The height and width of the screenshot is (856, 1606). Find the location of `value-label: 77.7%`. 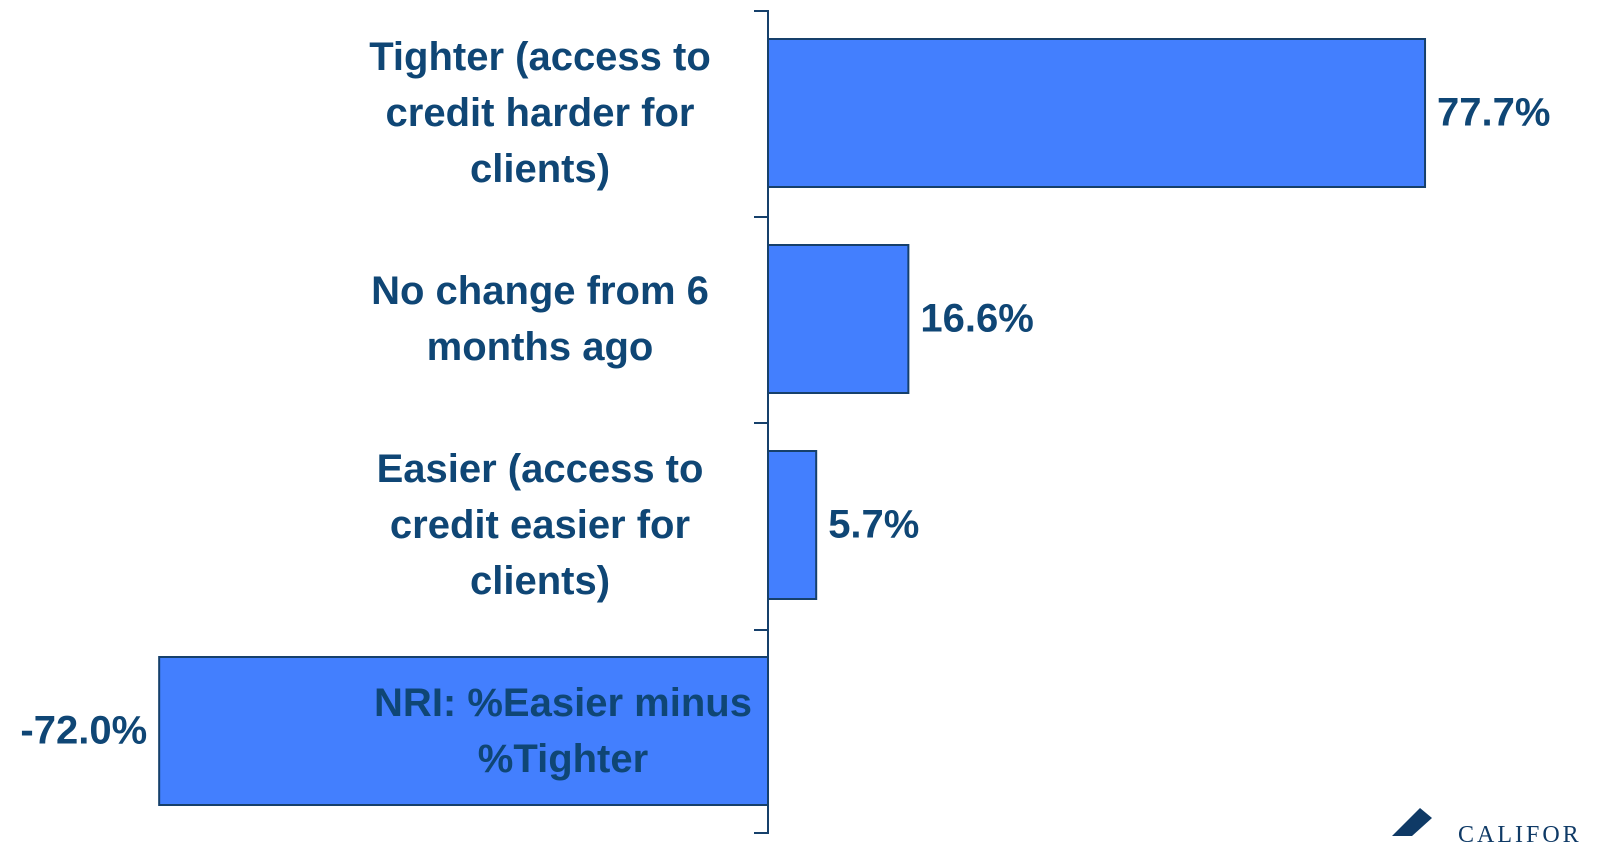

value-label: 77.7% is located at coordinates (1494, 112).